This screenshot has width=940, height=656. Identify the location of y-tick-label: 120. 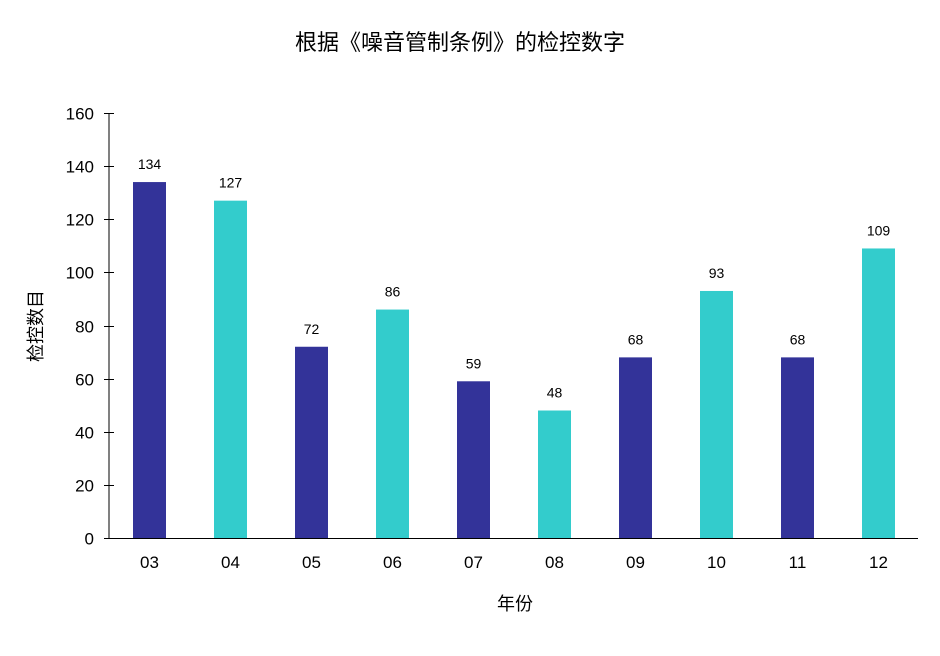
(80, 220).